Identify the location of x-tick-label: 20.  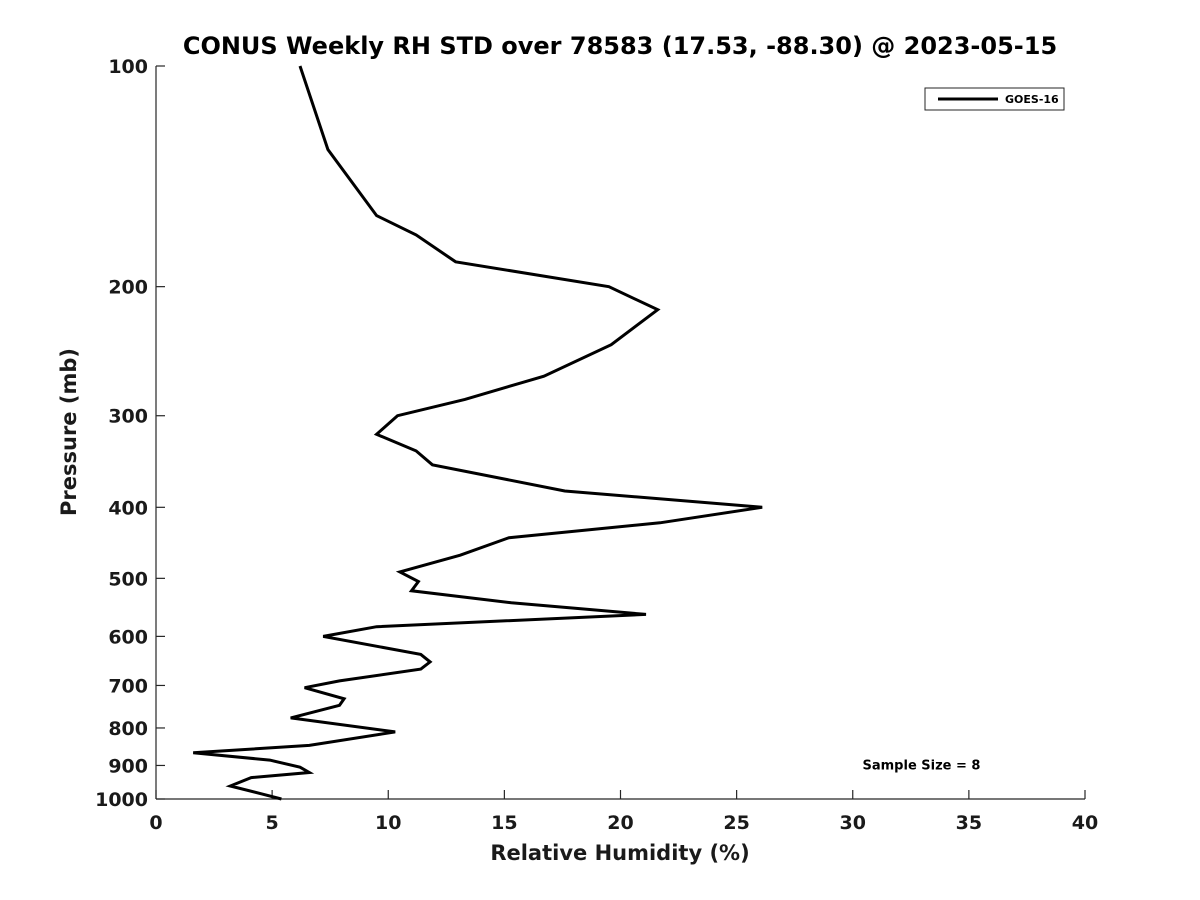
(620, 823).